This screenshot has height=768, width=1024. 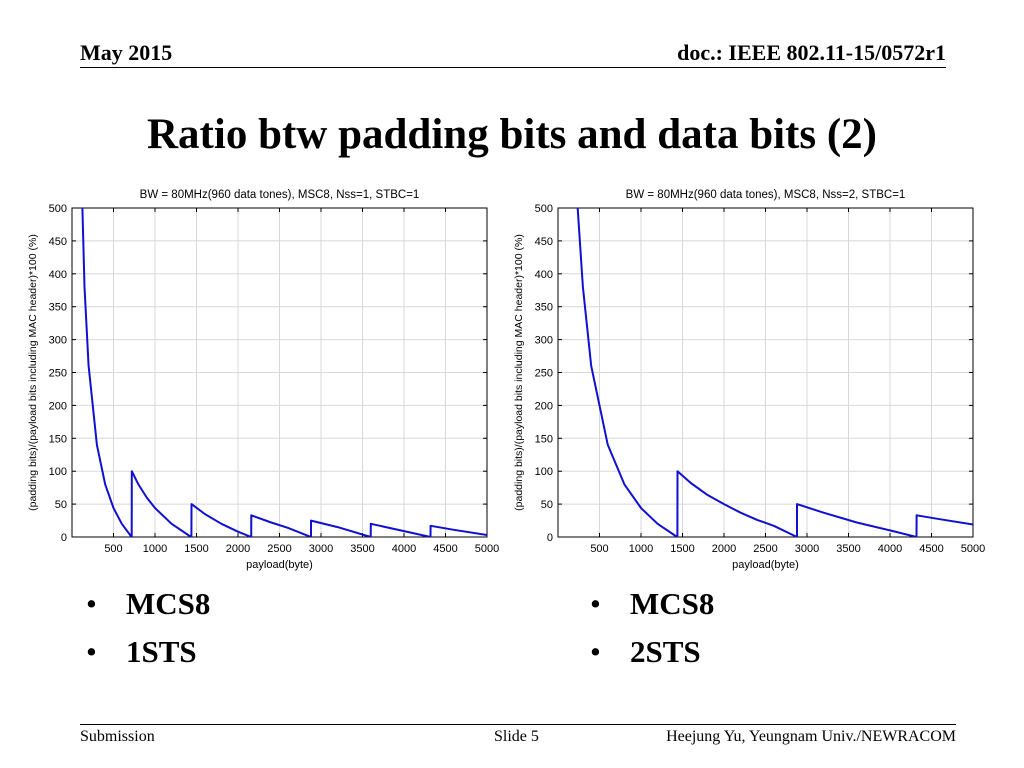 What do you see at coordinates (512, 134) in the screenshot?
I see `slide-title: Ratio btw padding bits and data bits (2)` at bounding box center [512, 134].